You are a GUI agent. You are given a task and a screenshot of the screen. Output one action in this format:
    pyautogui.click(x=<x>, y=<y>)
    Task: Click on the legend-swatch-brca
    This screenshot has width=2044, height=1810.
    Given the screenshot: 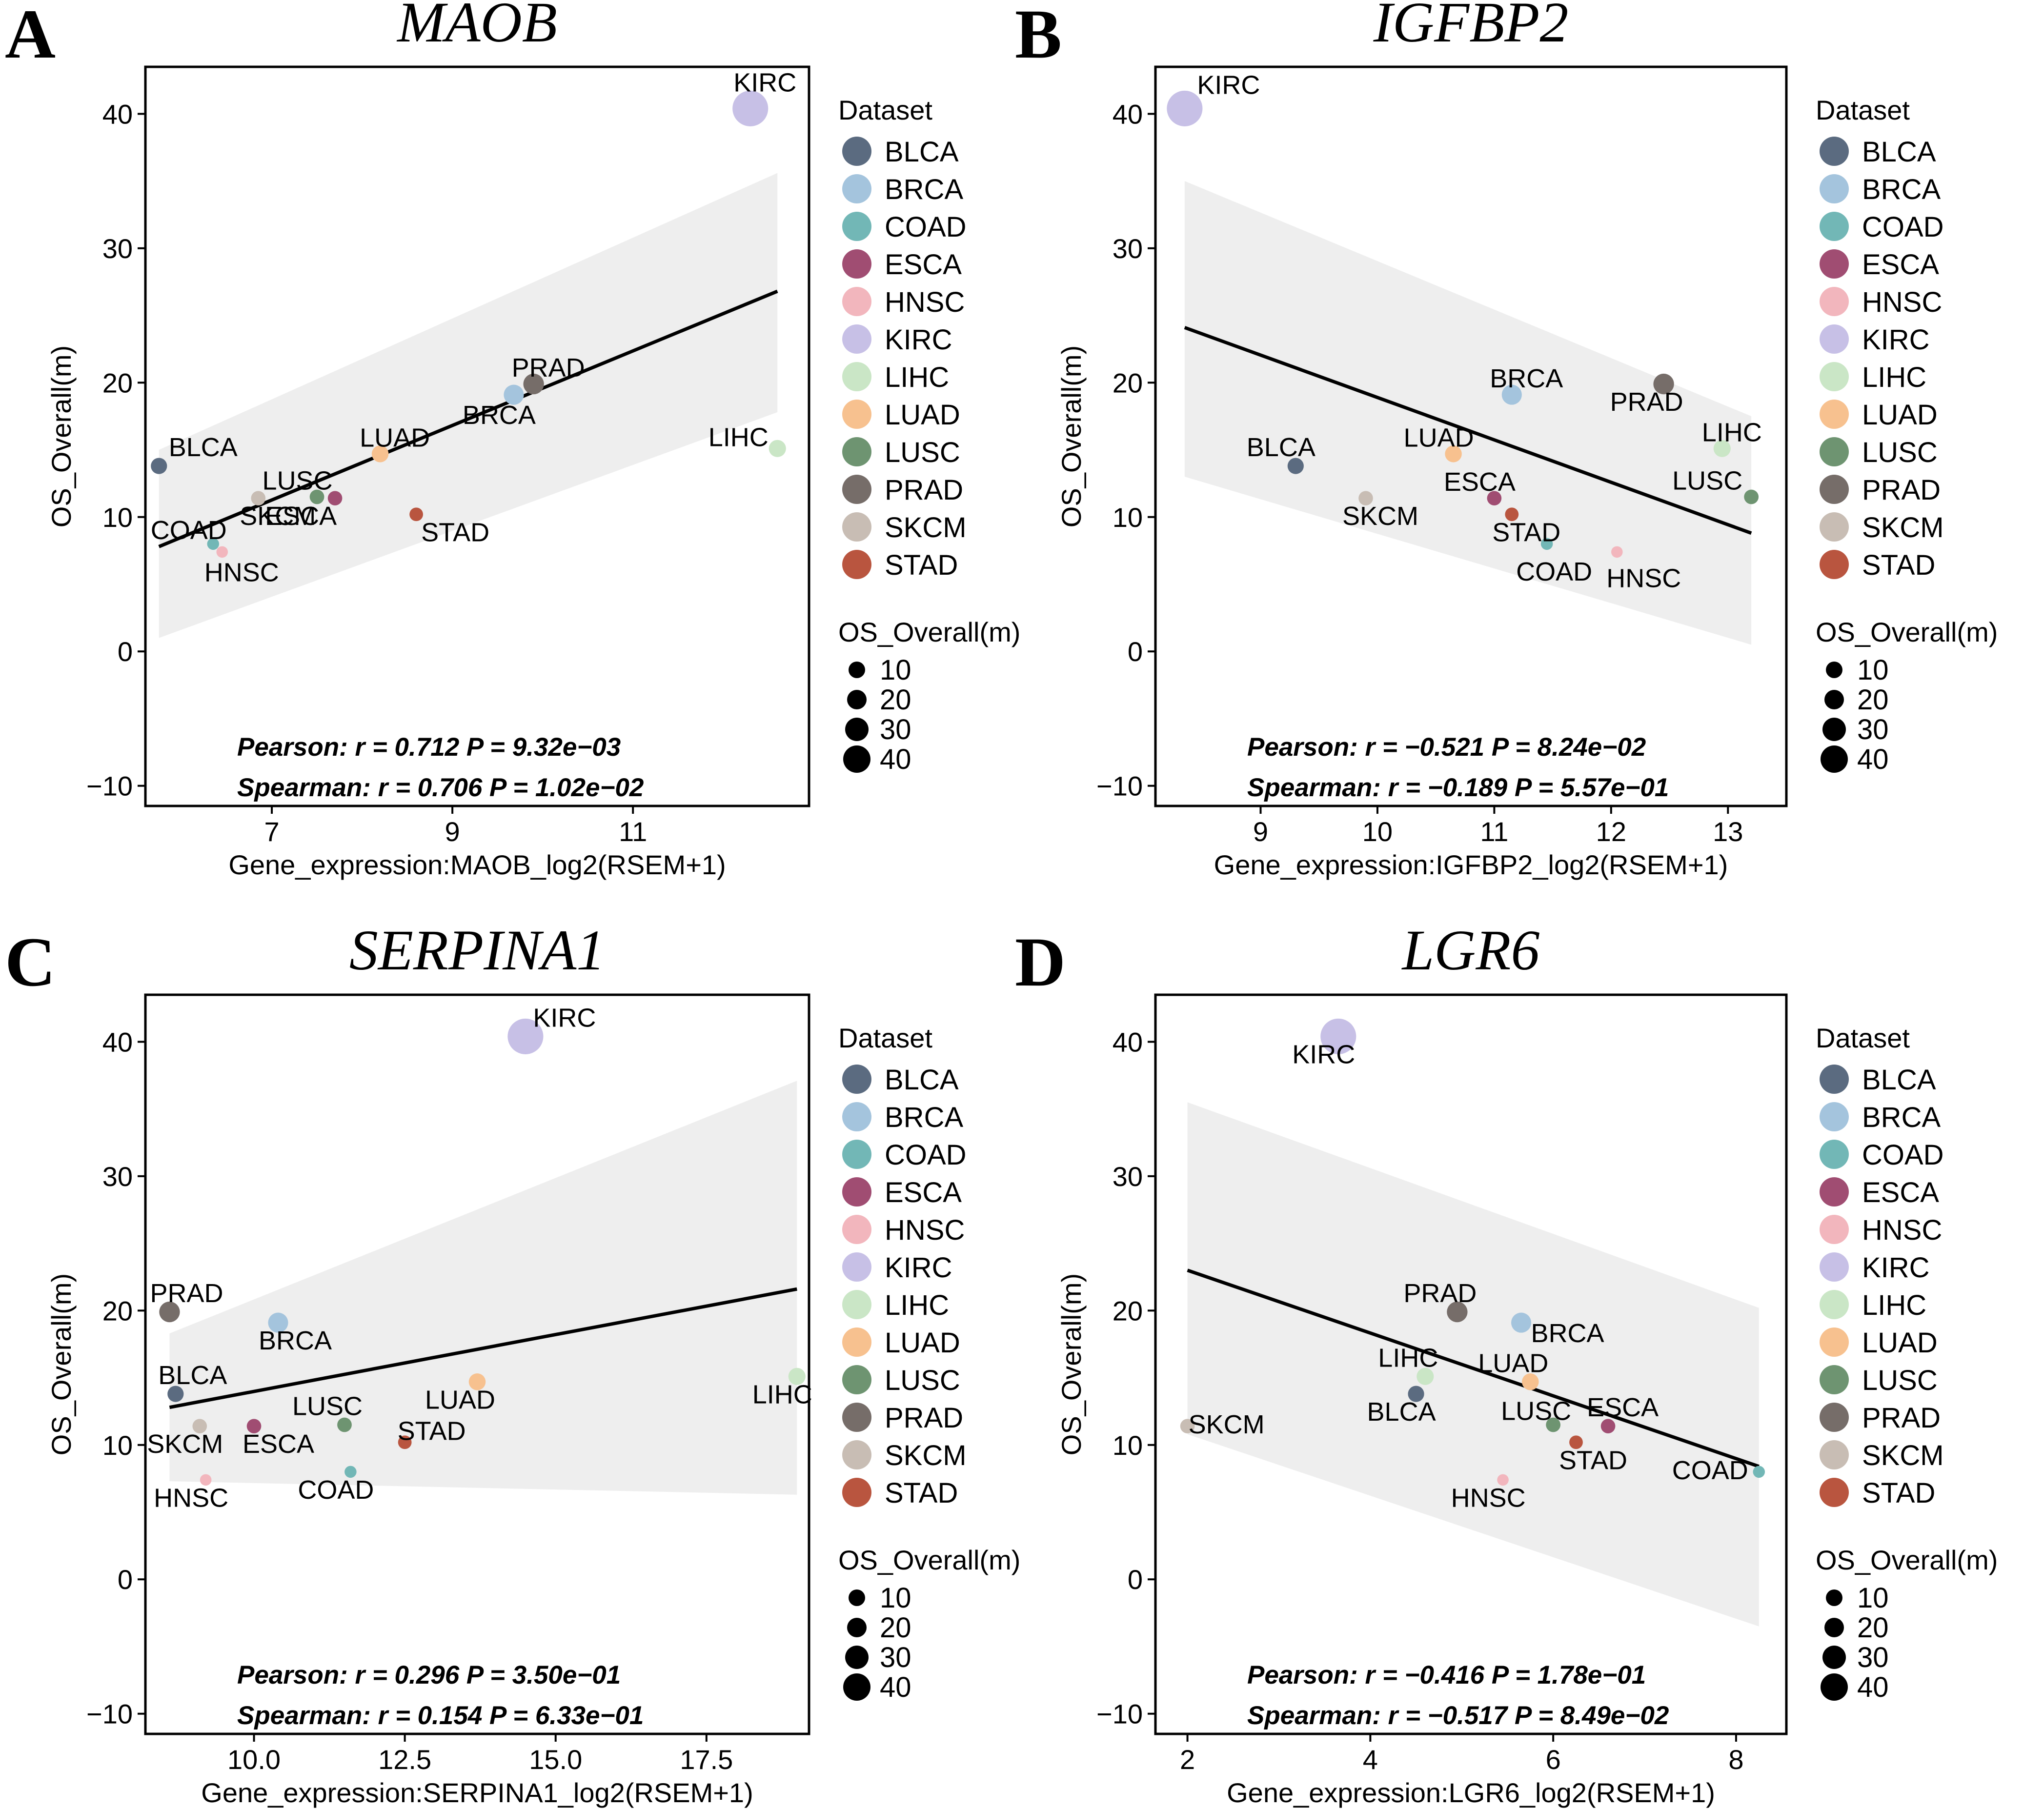 What is the action you would take?
    pyautogui.click(x=856, y=1117)
    